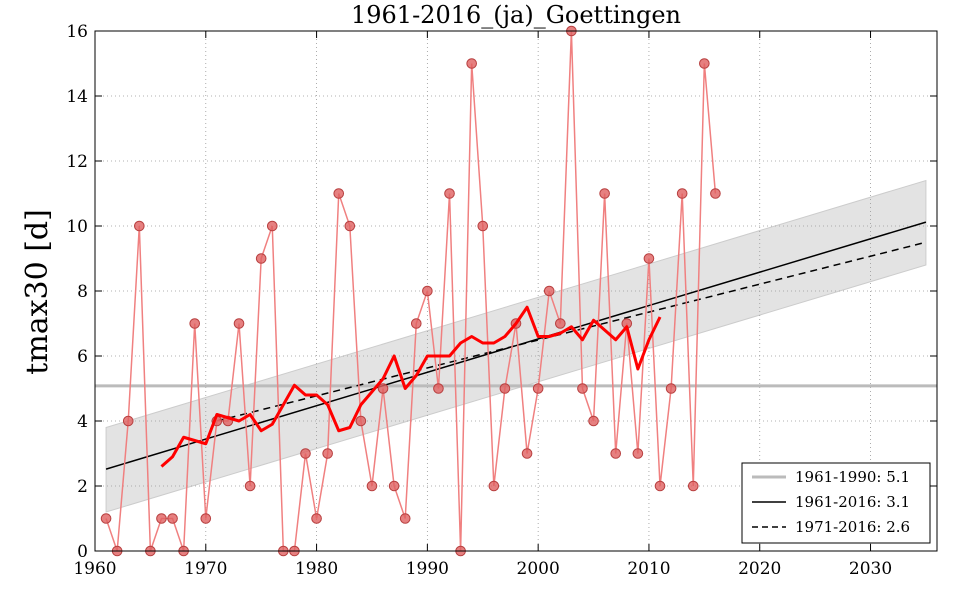  What do you see at coordinates (239, 323) in the screenshot?
I see `annual-point-1973` at bounding box center [239, 323].